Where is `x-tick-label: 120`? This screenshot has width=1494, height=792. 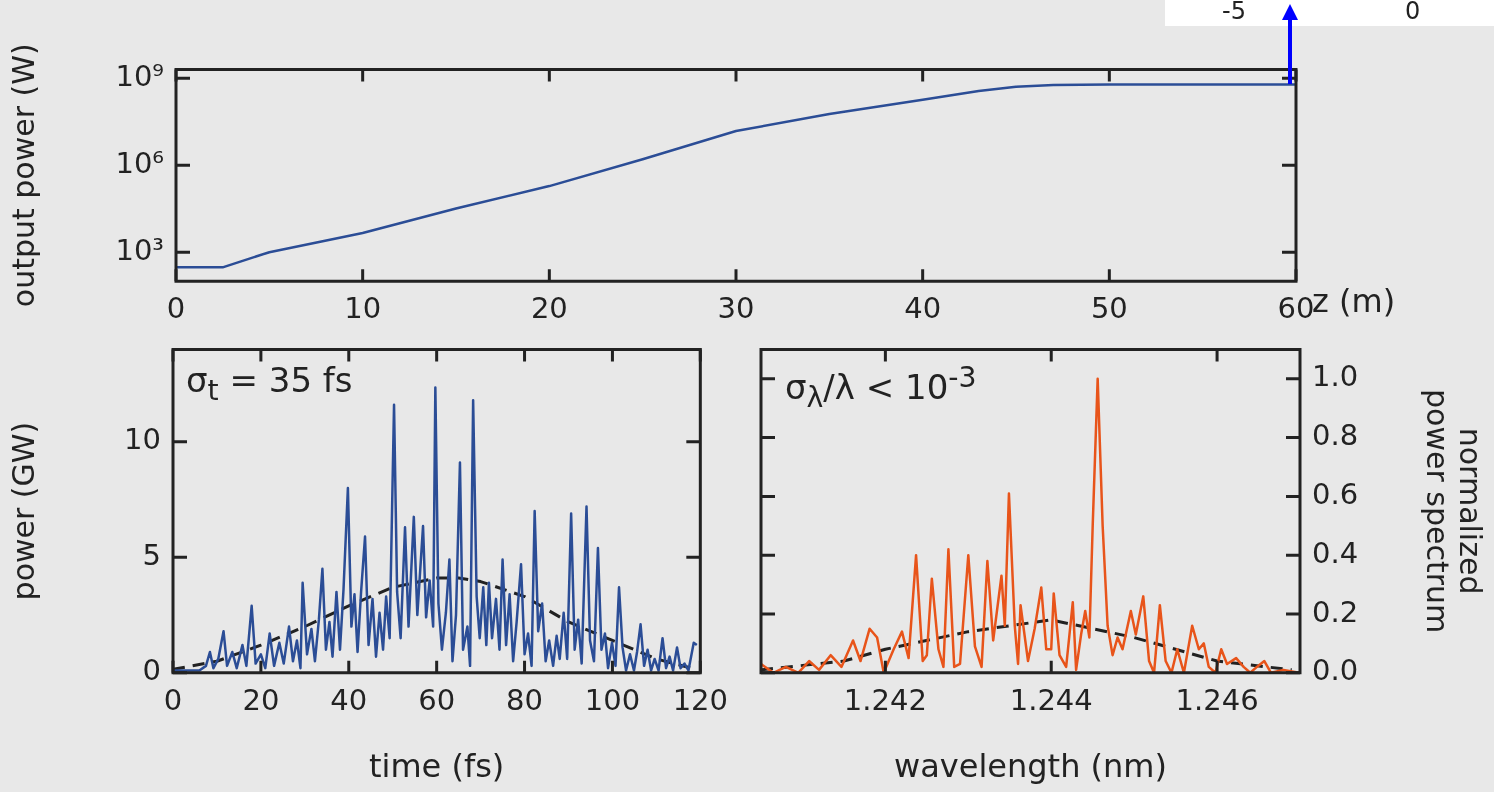 x-tick-label: 120 is located at coordinates (700, 699).